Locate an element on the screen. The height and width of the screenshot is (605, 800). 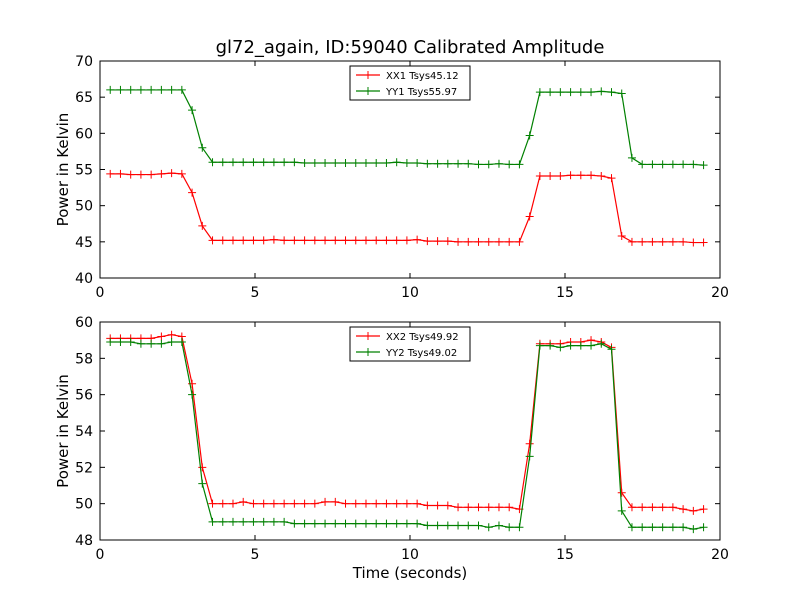
x-axis-label: Time (seconds) is located at coordinates (410, 573).